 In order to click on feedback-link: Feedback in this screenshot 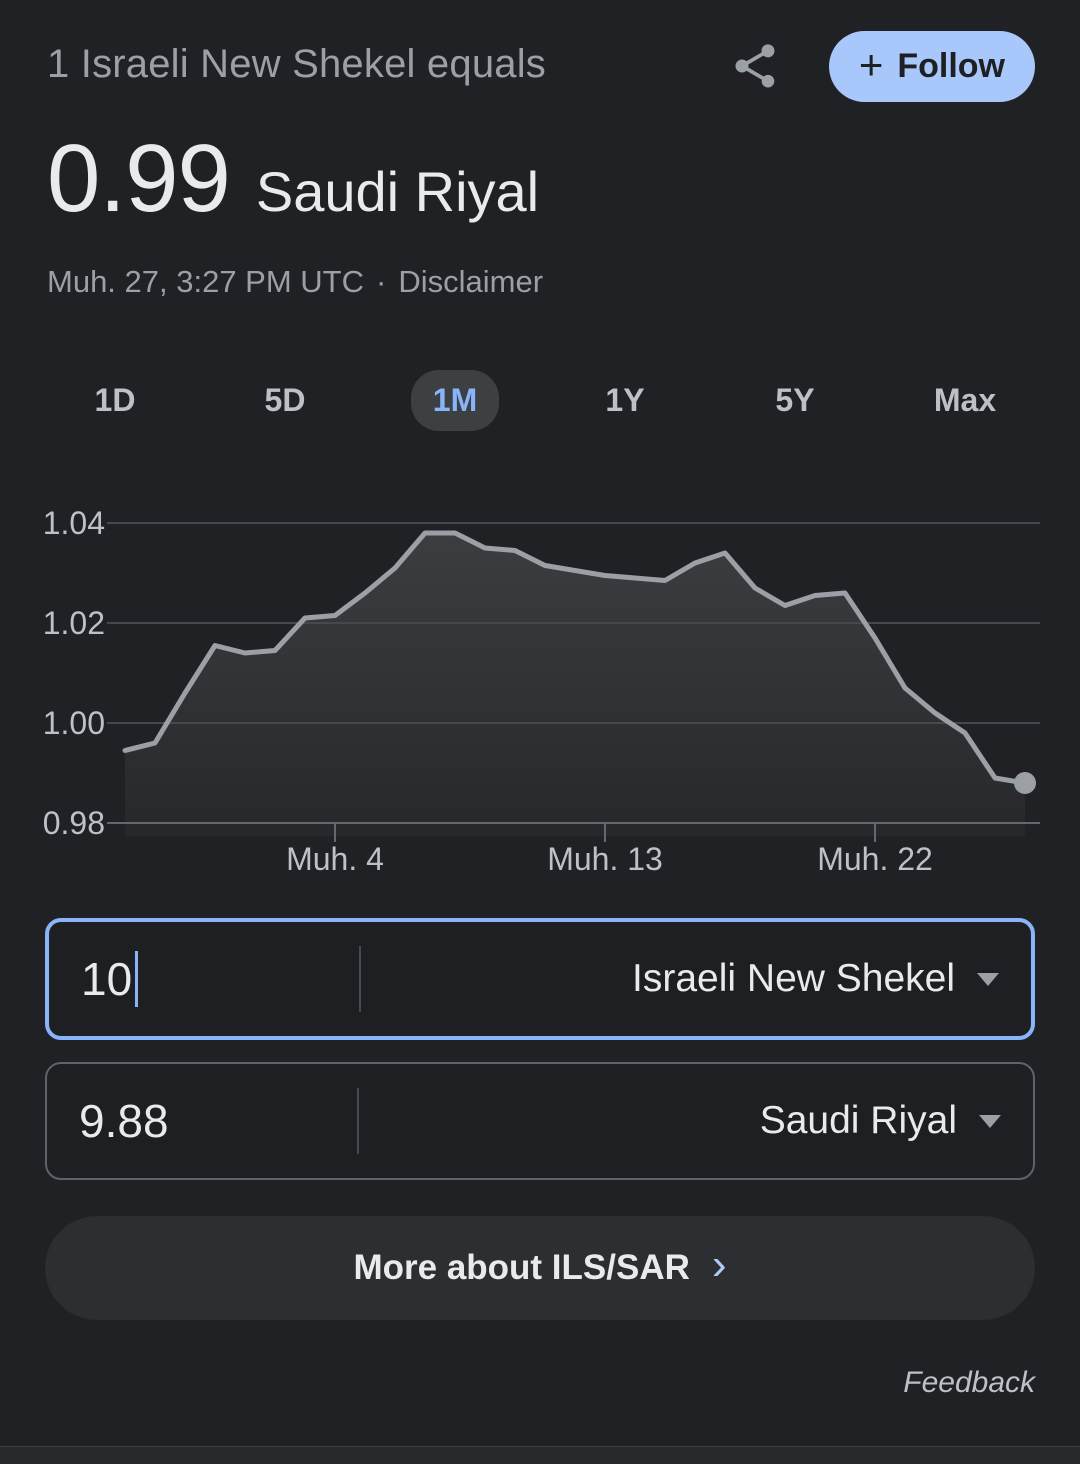, I will do `click(969, 1382)`.